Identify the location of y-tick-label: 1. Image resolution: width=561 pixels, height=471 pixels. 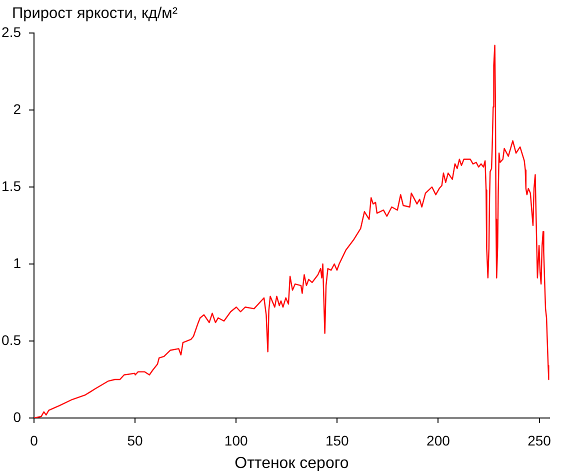
(17, 262).